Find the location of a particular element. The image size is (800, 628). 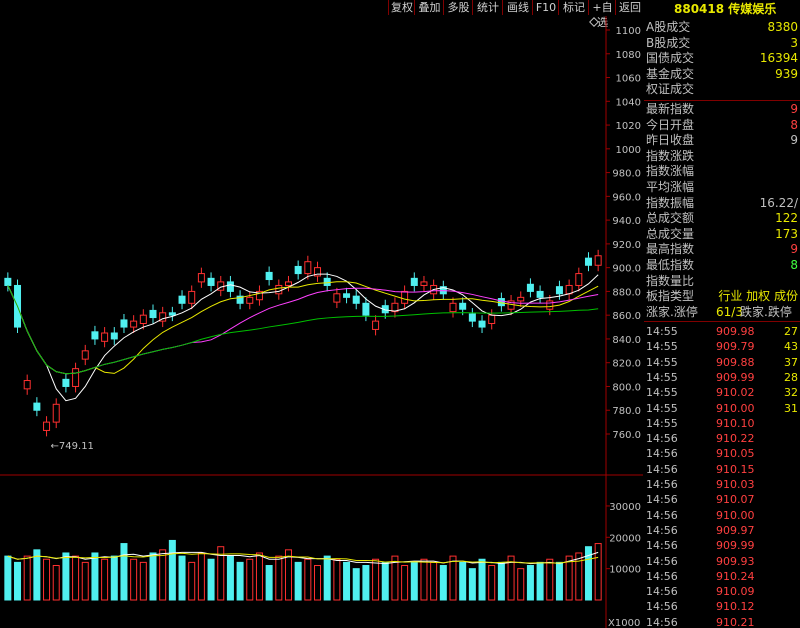

toolbar-button-6: 标记 is located at coordinates (573, 7).